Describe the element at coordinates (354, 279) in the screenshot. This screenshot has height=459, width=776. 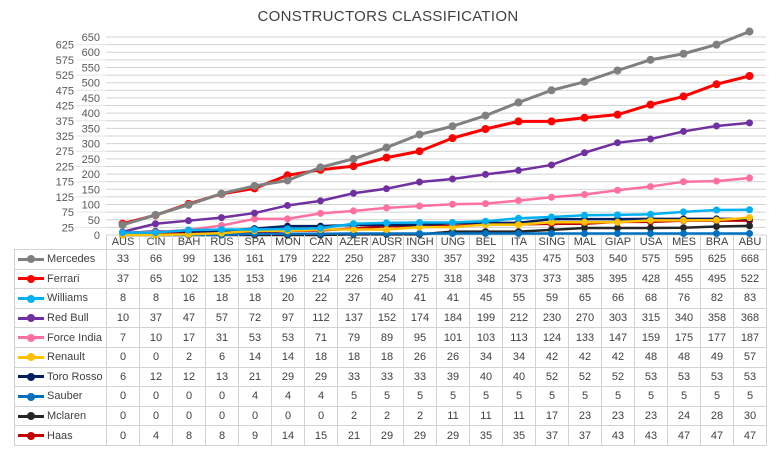
I see `data-label: 226` at that location.